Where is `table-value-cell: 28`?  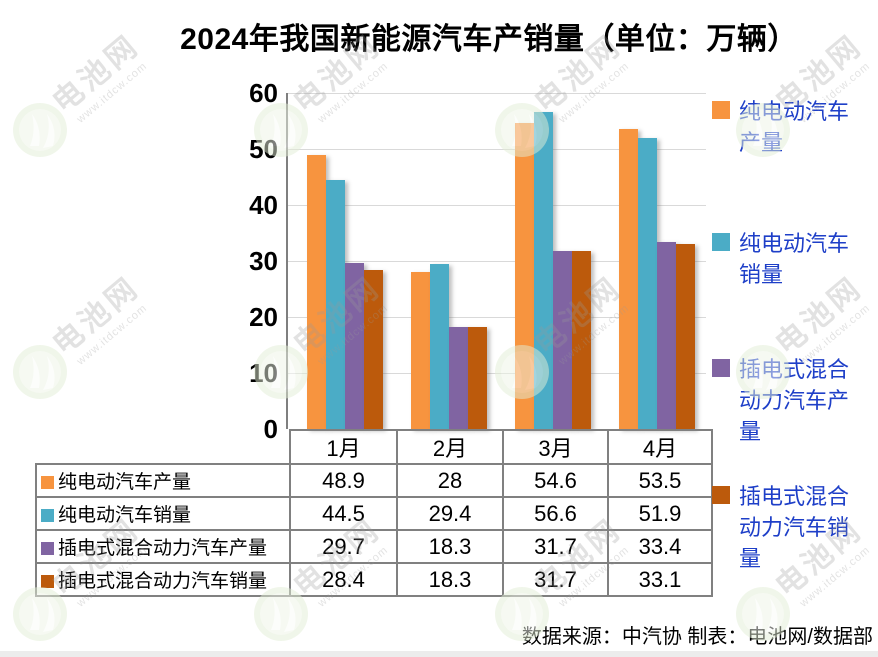
table-value-cell: 28 is located at coordinates (450, 480).